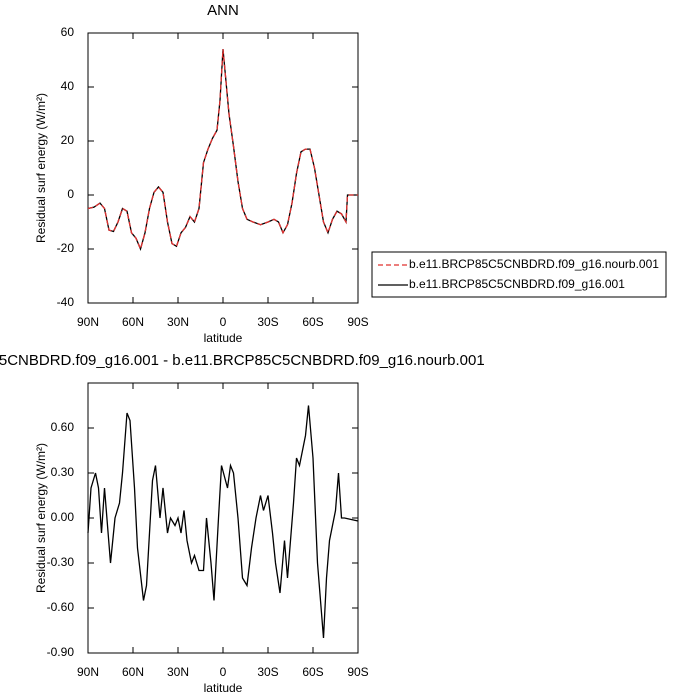 The image size is (700, 700). Describe the element at coordinates (68, 86) in the screenshot. I see `y-tick-label: 40` at that location.